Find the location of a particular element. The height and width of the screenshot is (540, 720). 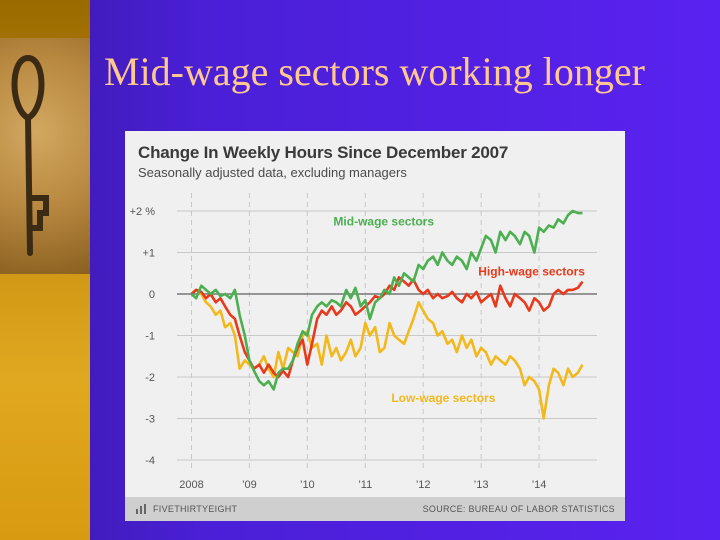

x-tick-label: ’13 is located at coordinates (481, 485).